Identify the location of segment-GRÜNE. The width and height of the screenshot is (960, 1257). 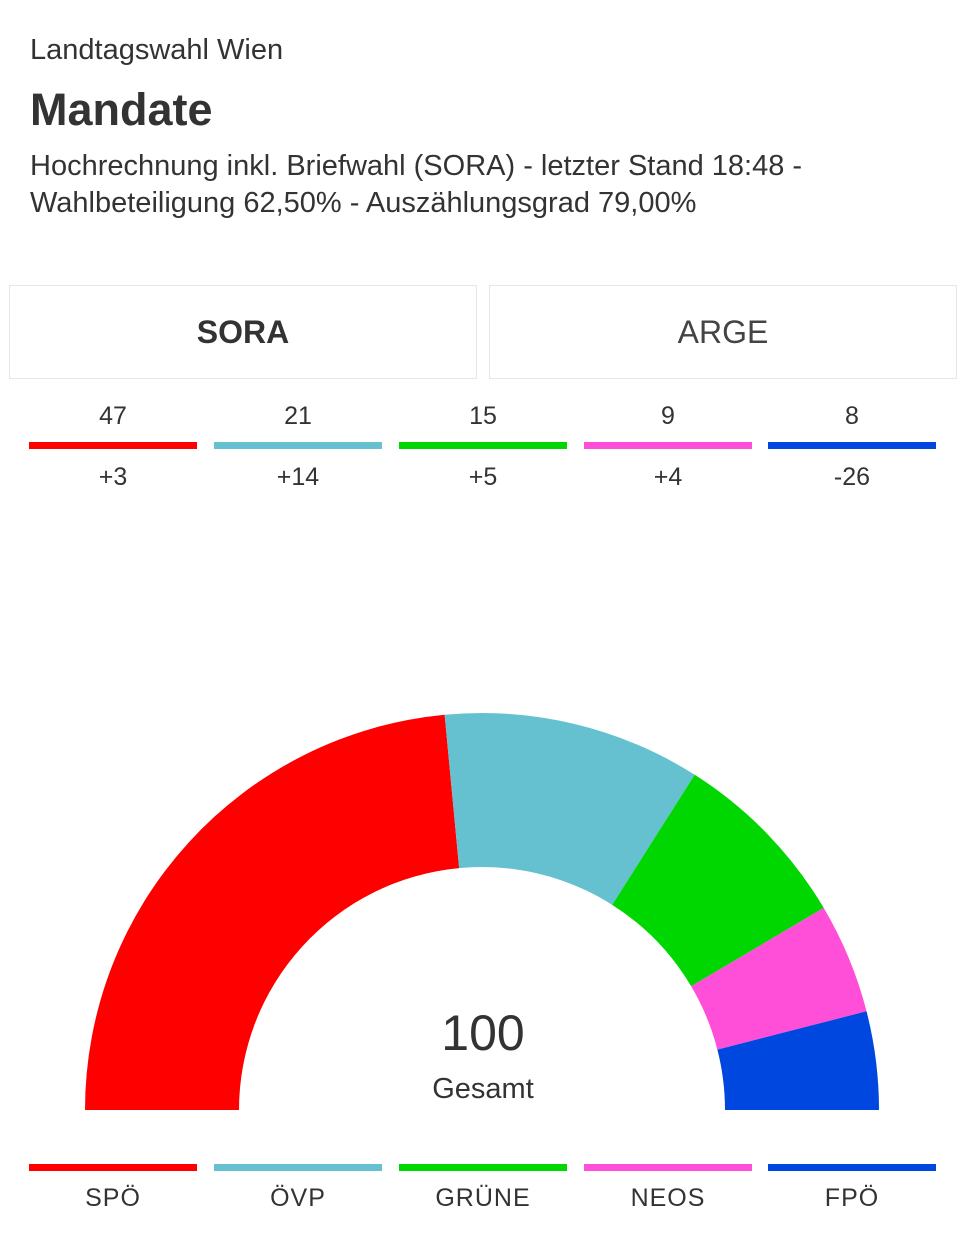
(718, 880).